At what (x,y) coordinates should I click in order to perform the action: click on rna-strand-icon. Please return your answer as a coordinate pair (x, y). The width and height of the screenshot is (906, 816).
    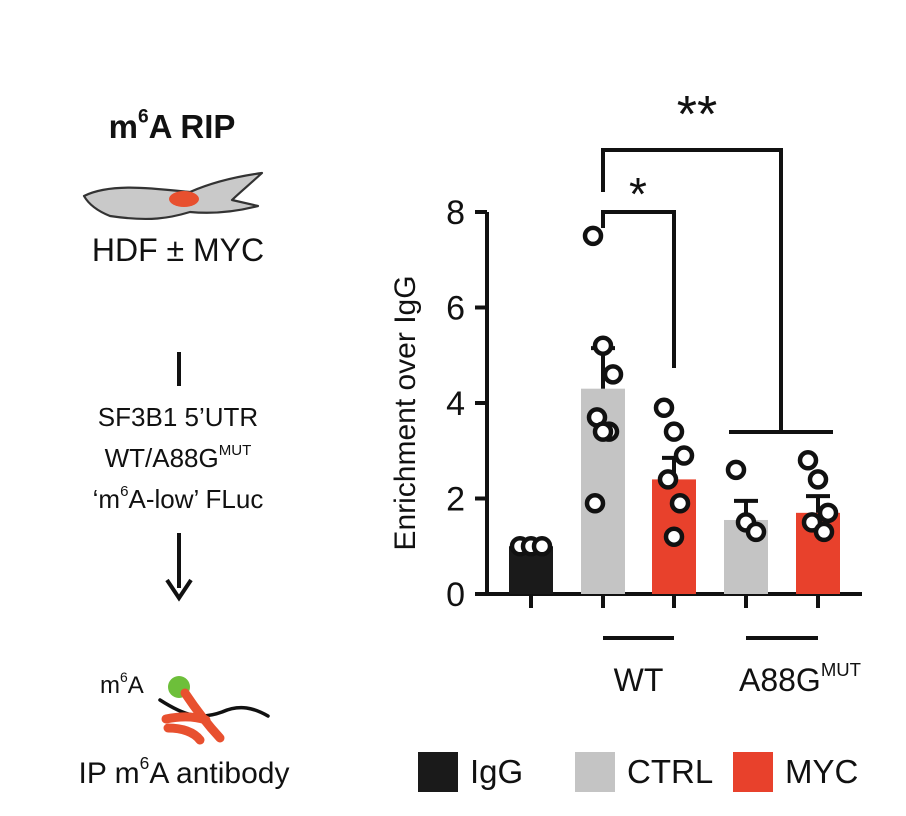
    Looking at the image, I should click on (214, 708).